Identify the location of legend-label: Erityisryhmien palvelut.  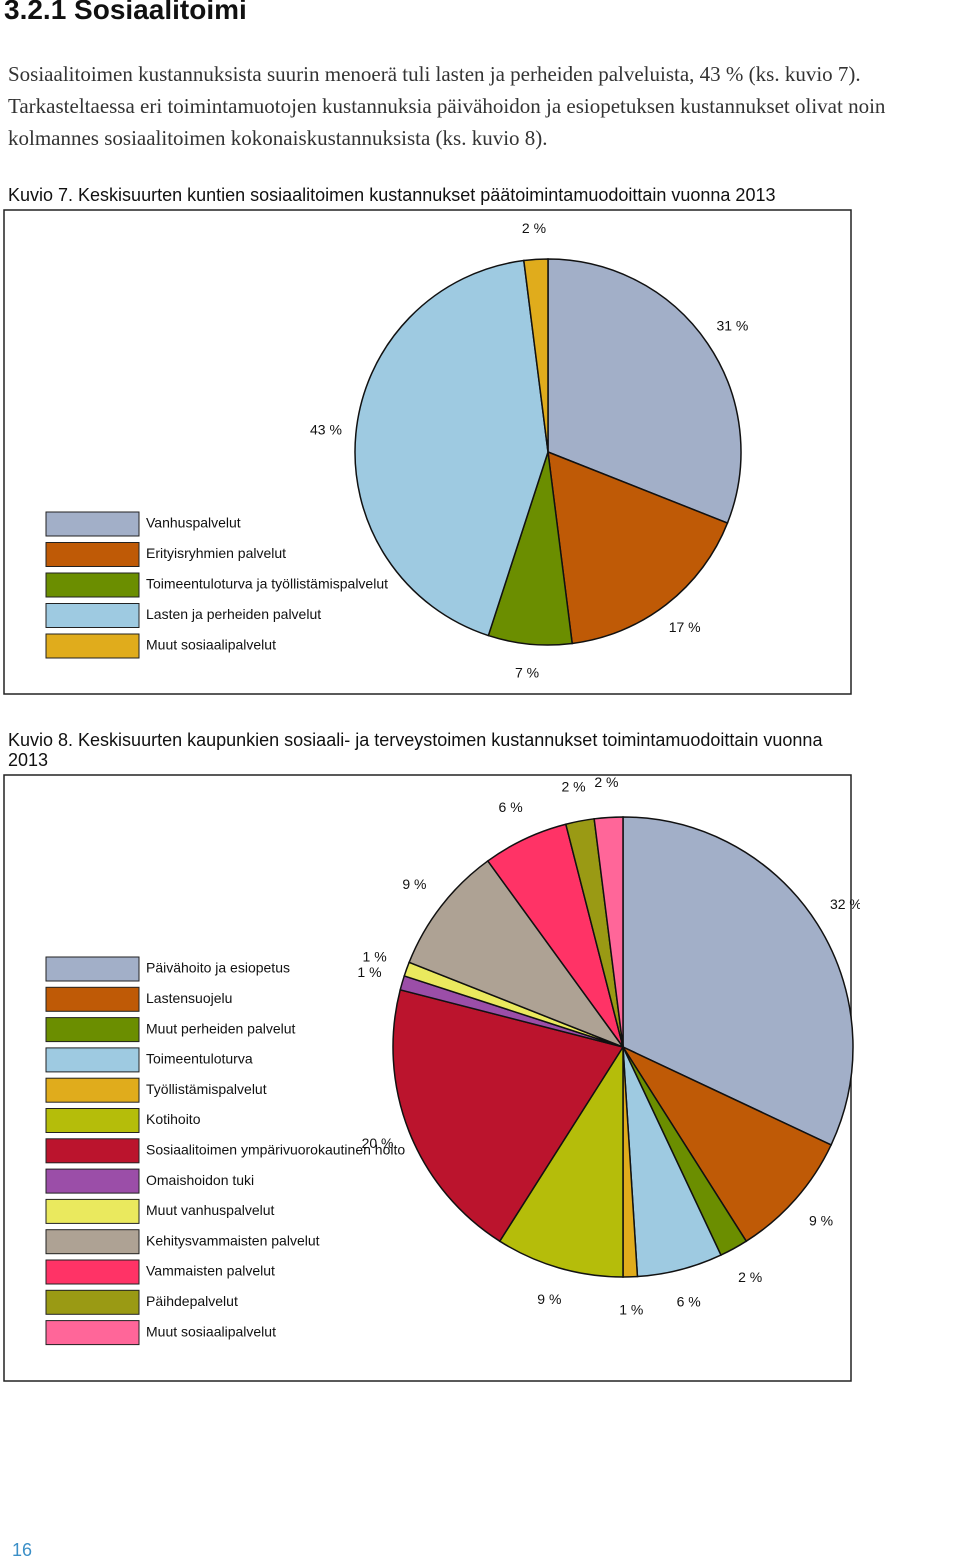
(216, 553).